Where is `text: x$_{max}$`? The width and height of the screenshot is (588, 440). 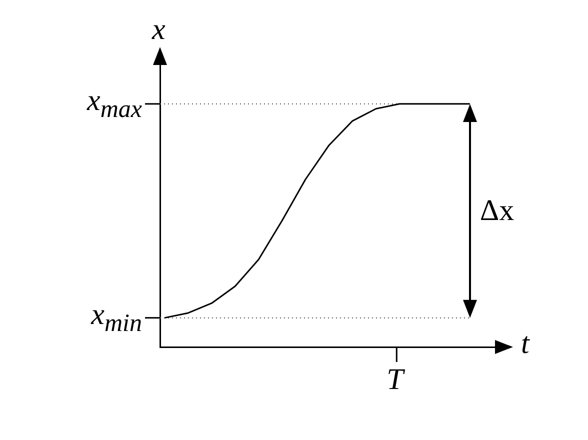 text: x$_{max}$ is located at coordinates (114, 103).